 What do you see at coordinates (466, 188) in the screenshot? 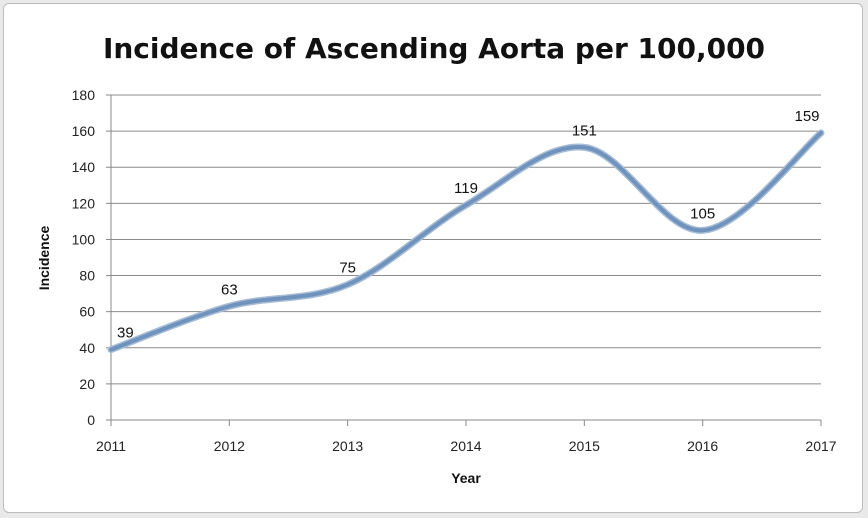
I see `data-label: 119` at bounding box center [466, 188].